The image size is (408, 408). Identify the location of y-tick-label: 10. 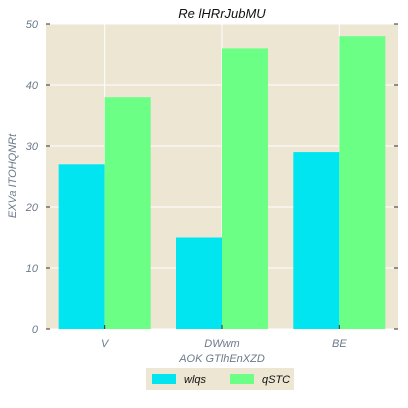
(32, 269).